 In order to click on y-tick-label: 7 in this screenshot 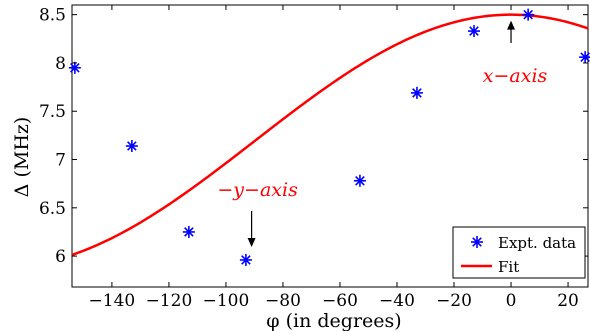, I will do `click(60, 161)`.